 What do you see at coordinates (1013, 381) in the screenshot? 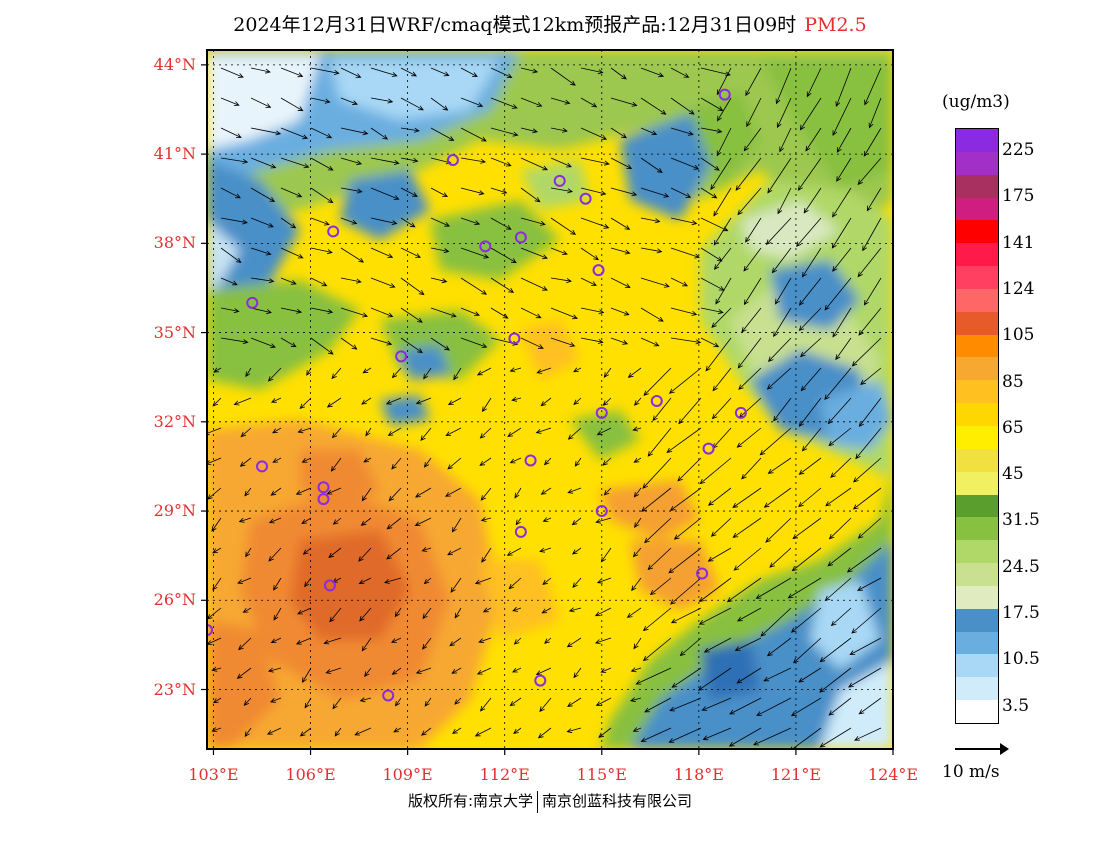
I see `legend-label: 85` at bounding box center [1013, 381].